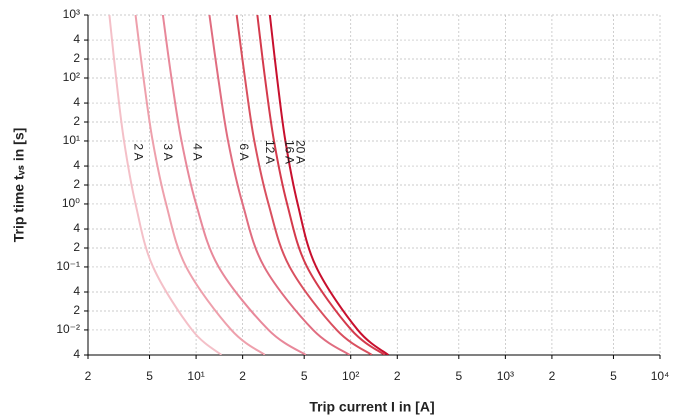  I want to click on curve-label: 4 A, so click(198, 151).